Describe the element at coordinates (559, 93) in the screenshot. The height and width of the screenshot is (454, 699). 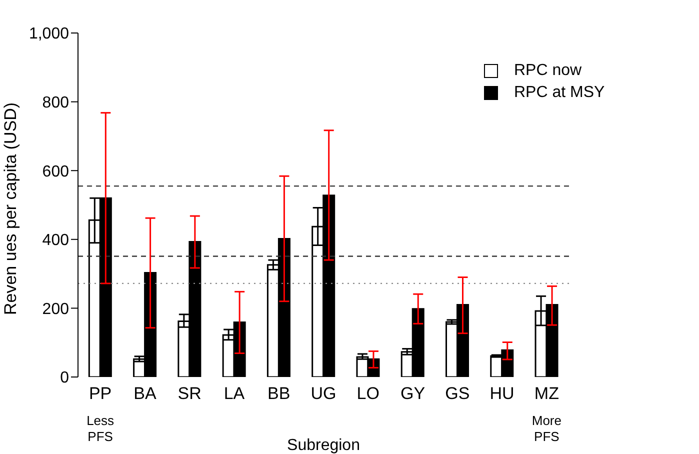
I see `legend-label: RPC at MSY` at that location.